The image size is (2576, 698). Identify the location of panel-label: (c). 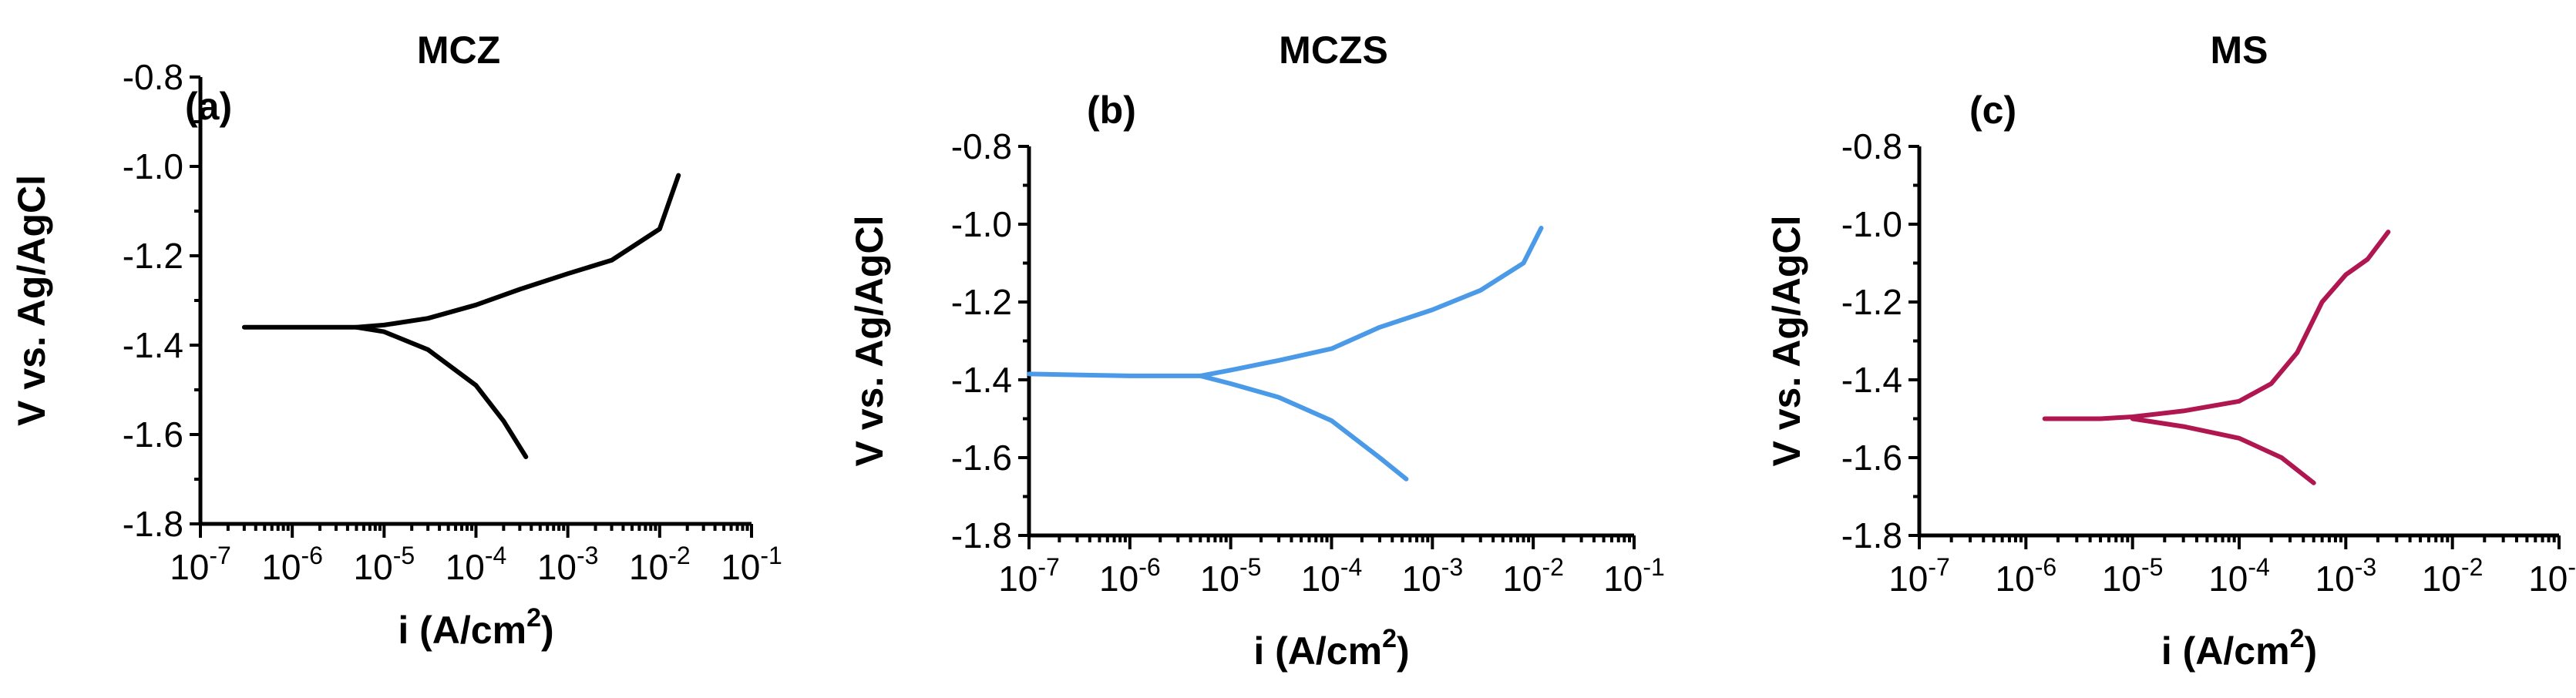
(1992, 111).